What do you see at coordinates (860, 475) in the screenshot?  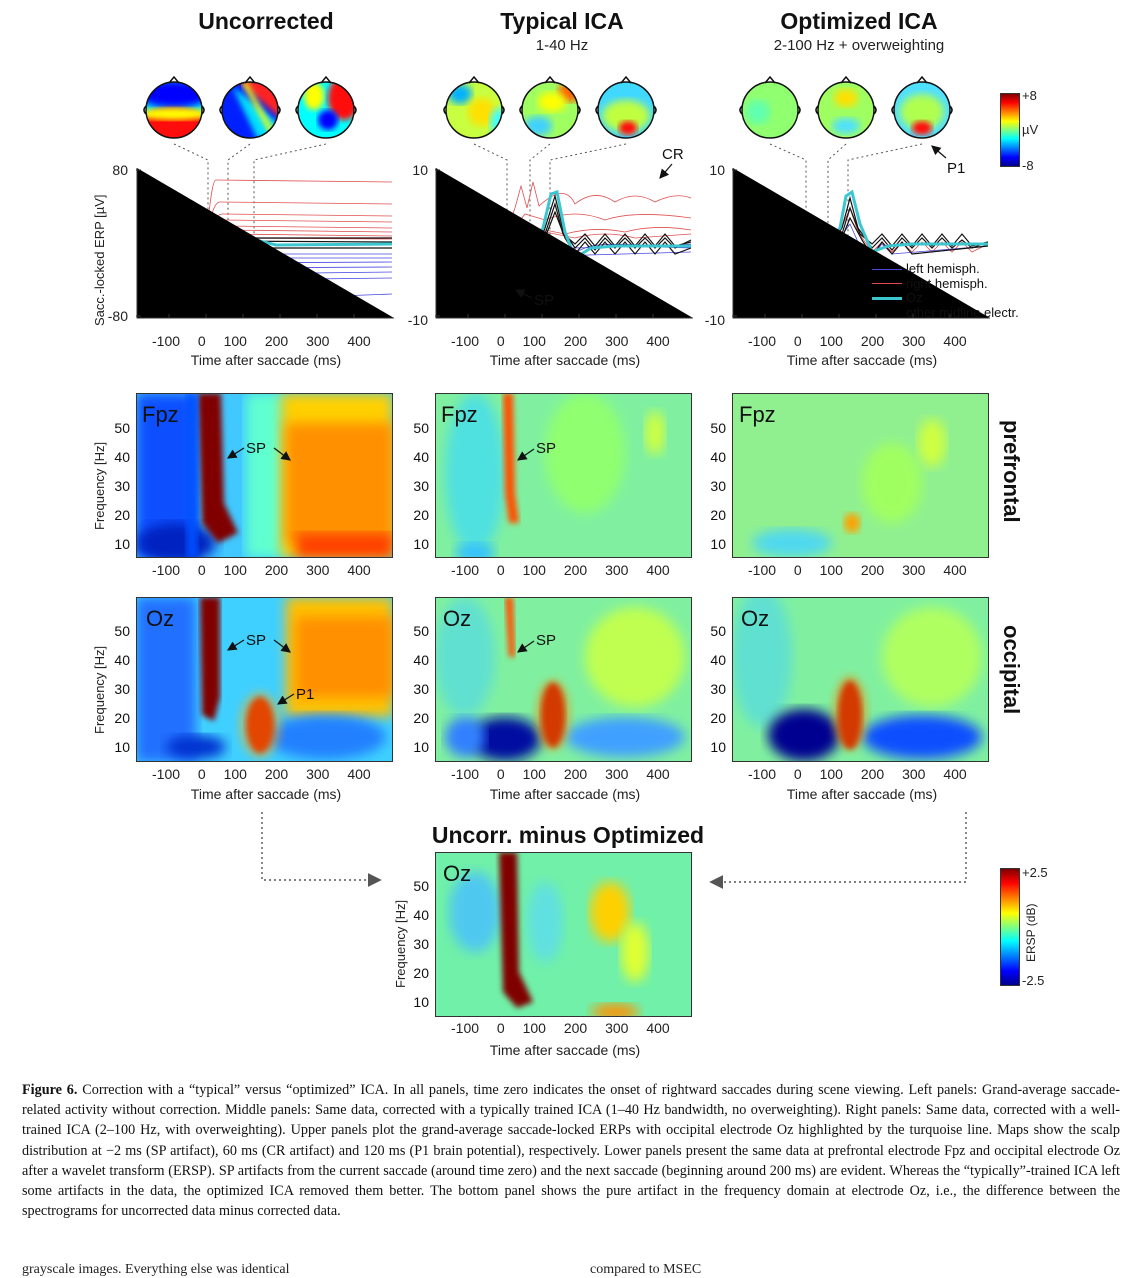 I see `tf-map-optimized-fpz` at bounding box center [860, 475].